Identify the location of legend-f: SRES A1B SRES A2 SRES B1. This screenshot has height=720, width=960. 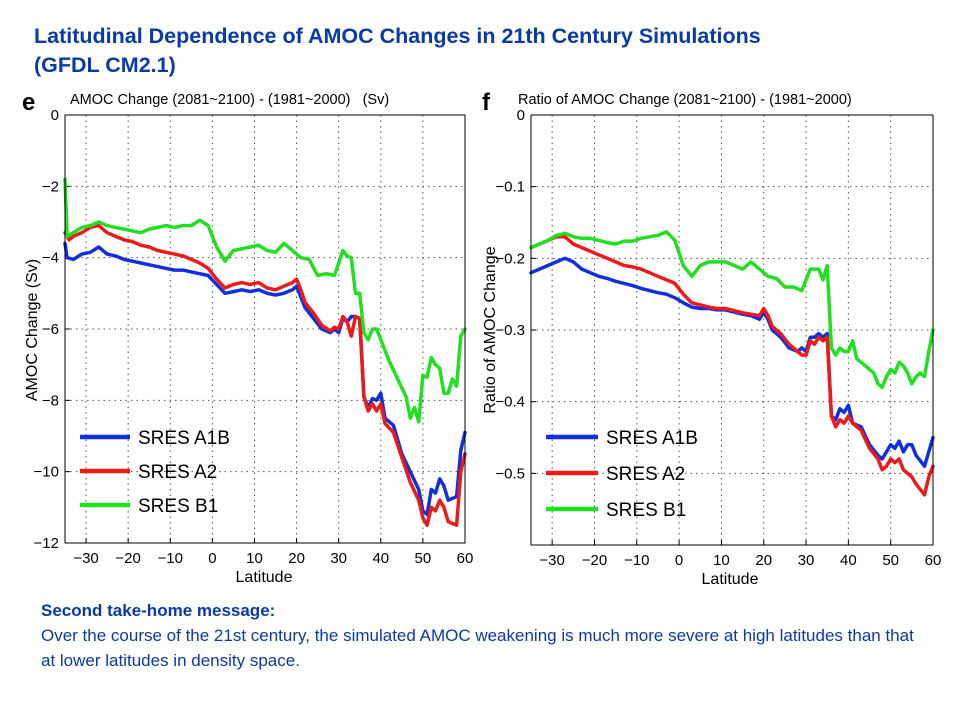
(622, 474).